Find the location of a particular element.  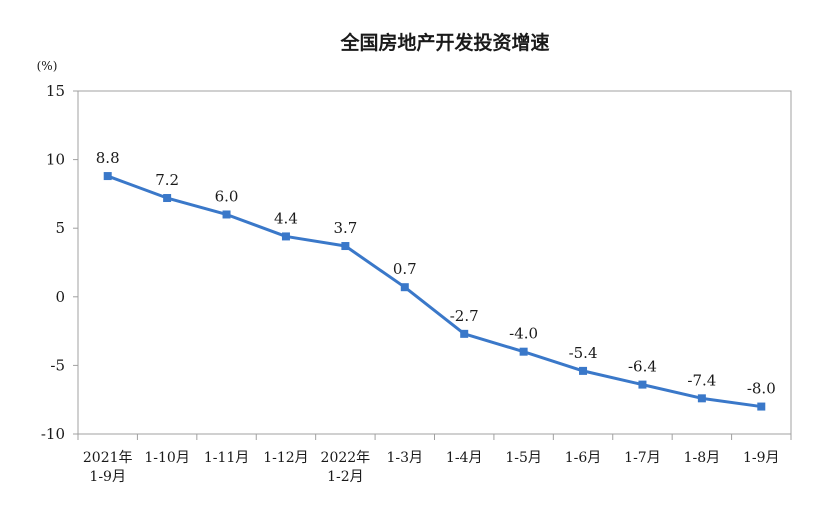

x-tick-label: 1-7月 is located at coordinates (642, 458).